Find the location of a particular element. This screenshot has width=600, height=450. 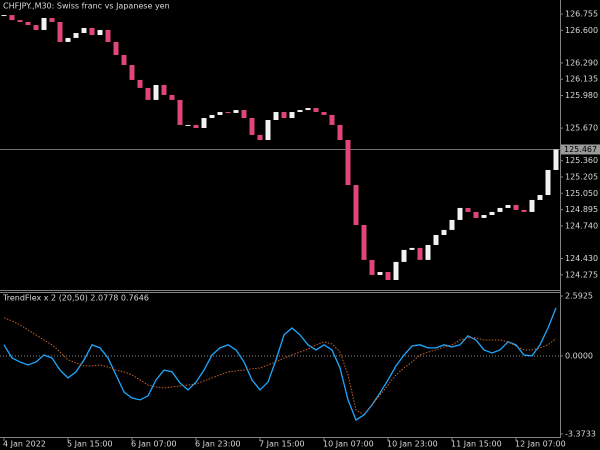

x-tick-label: 10 Jan 07:00 is located at coordinates (348, 444).